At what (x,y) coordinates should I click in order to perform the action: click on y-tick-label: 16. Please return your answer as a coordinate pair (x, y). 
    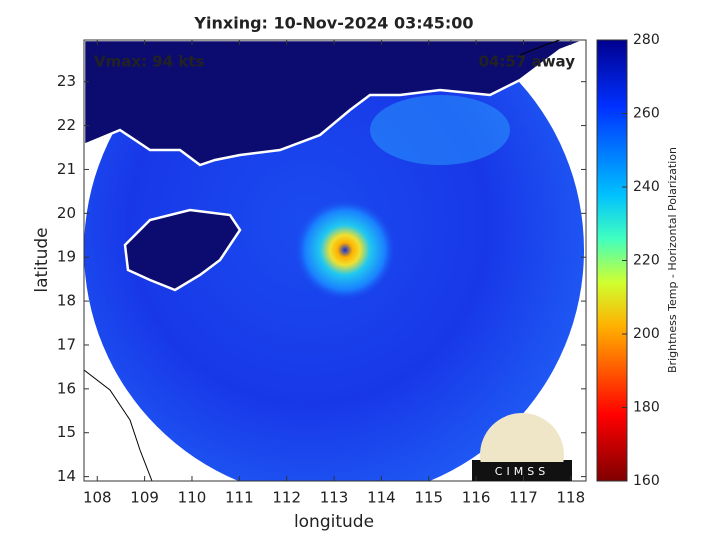
    Looking at the image, I should click on (66, 388).